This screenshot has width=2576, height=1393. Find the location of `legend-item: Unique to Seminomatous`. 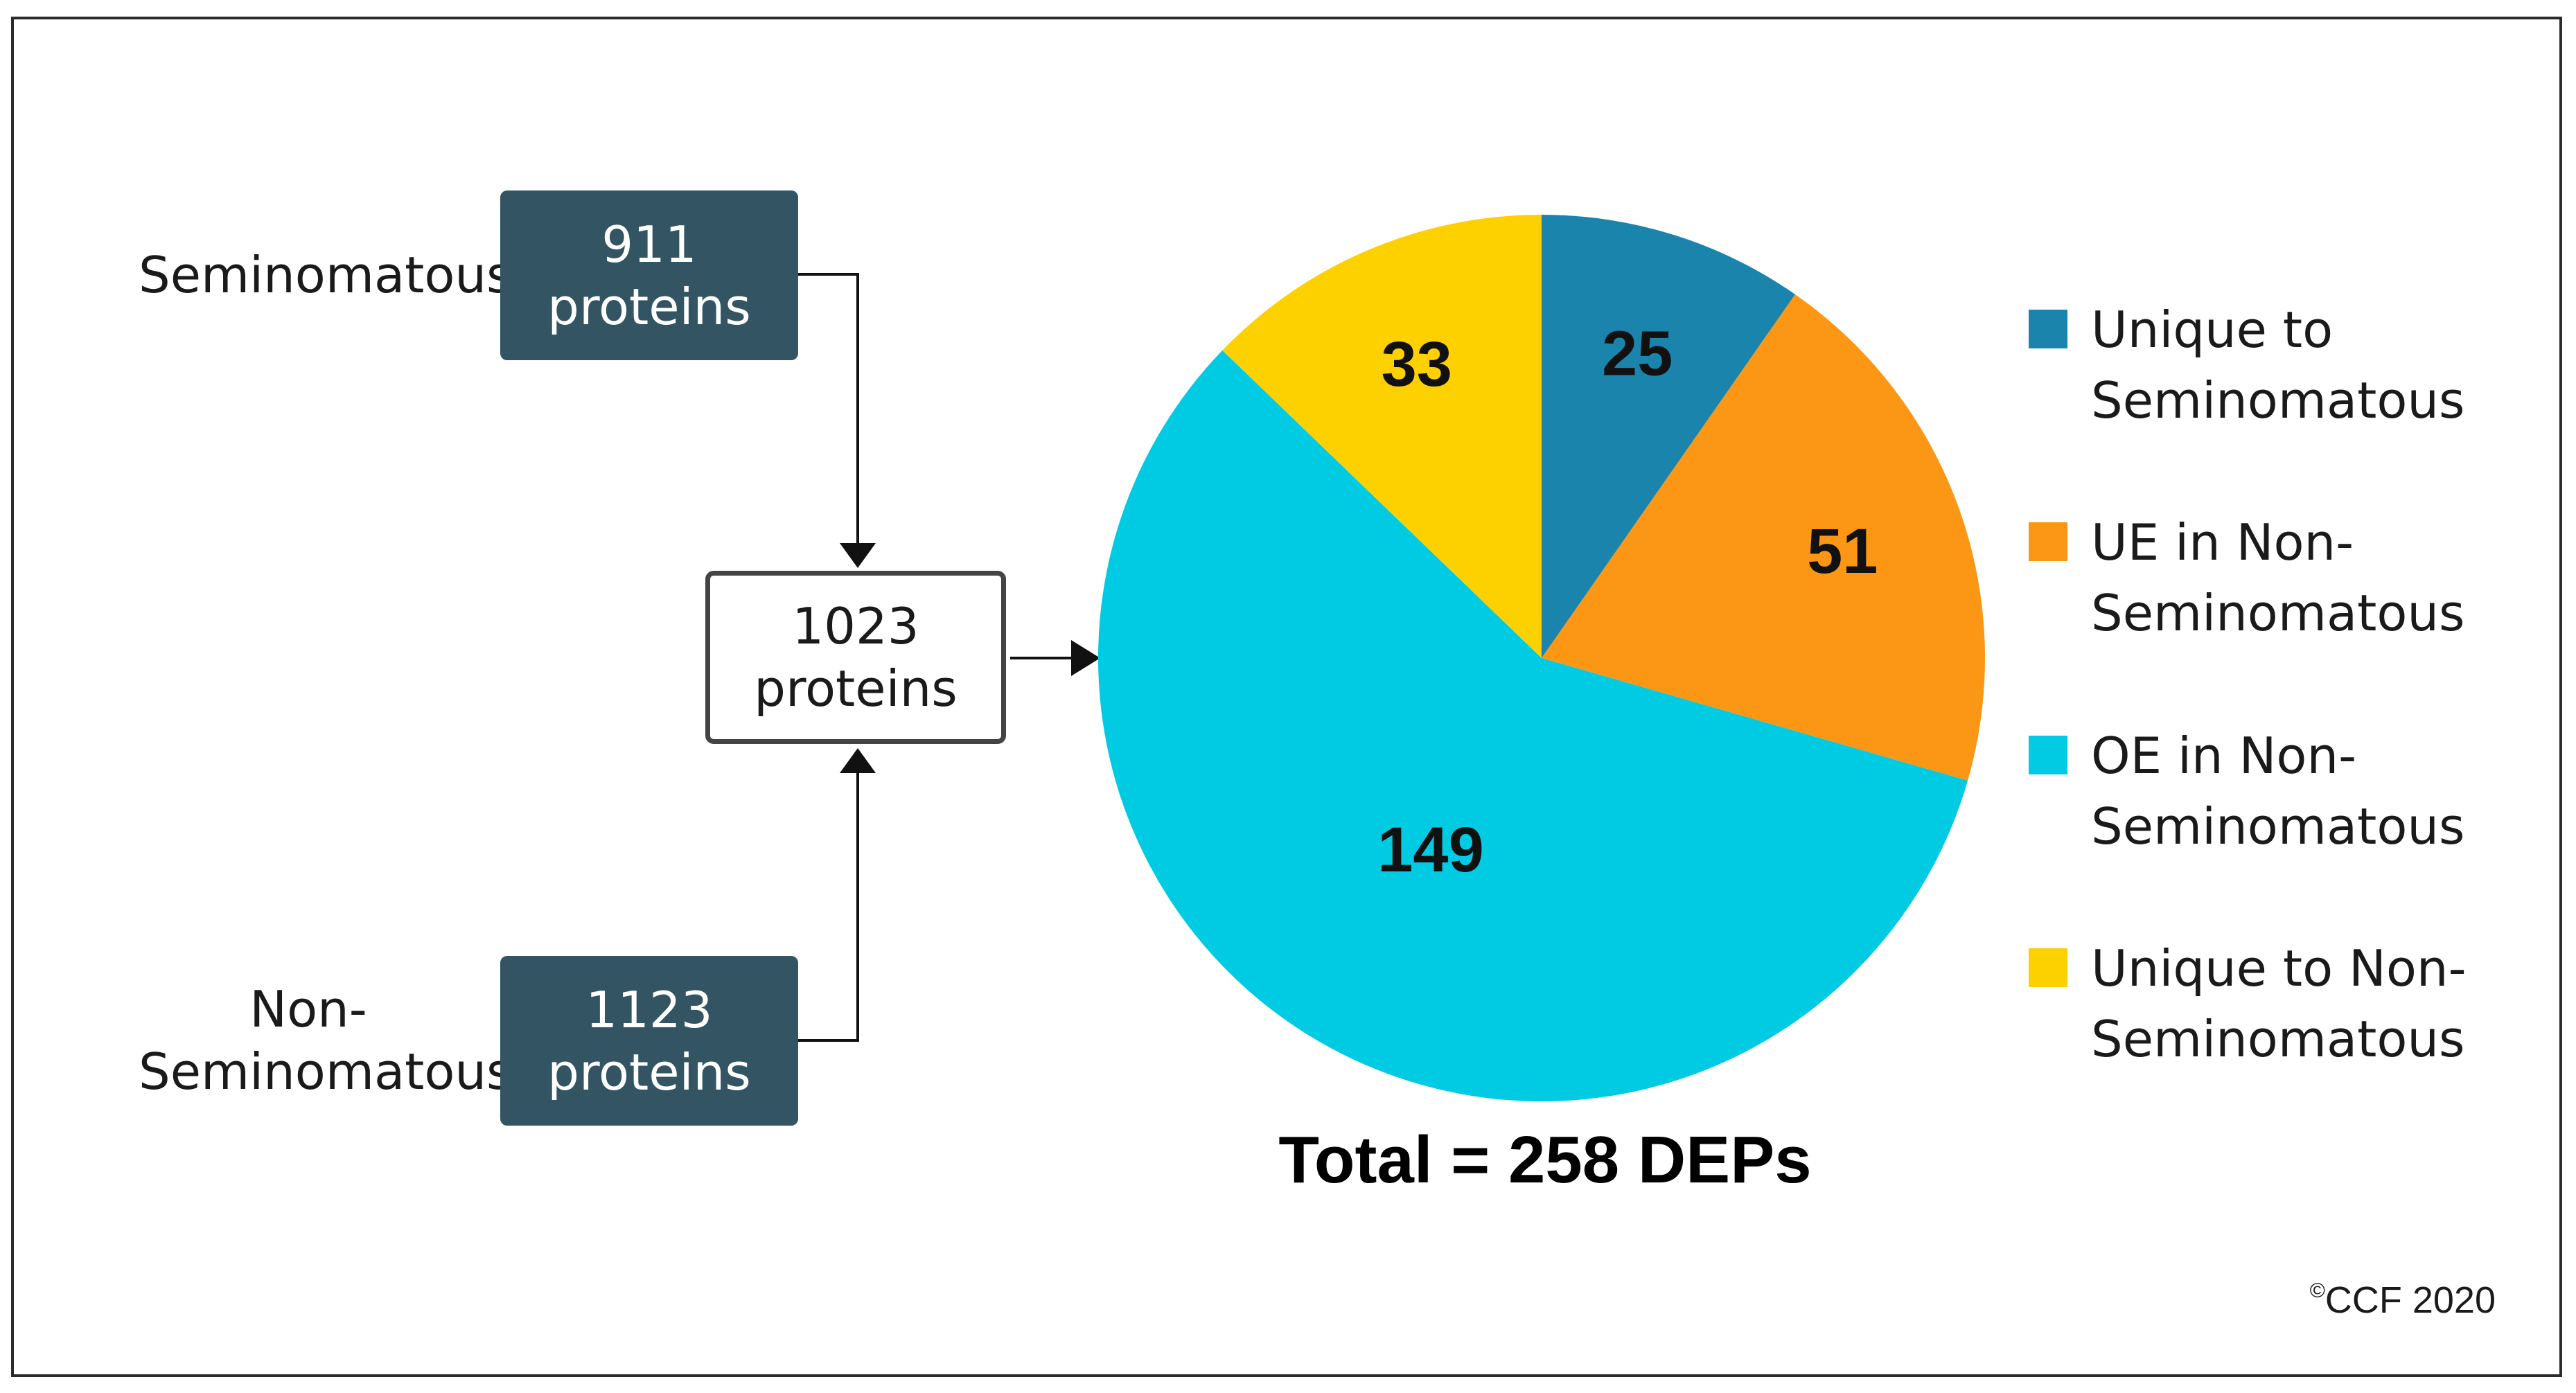

legend-item: Unique to Seminomatous is located at coordinates (2254, 365).